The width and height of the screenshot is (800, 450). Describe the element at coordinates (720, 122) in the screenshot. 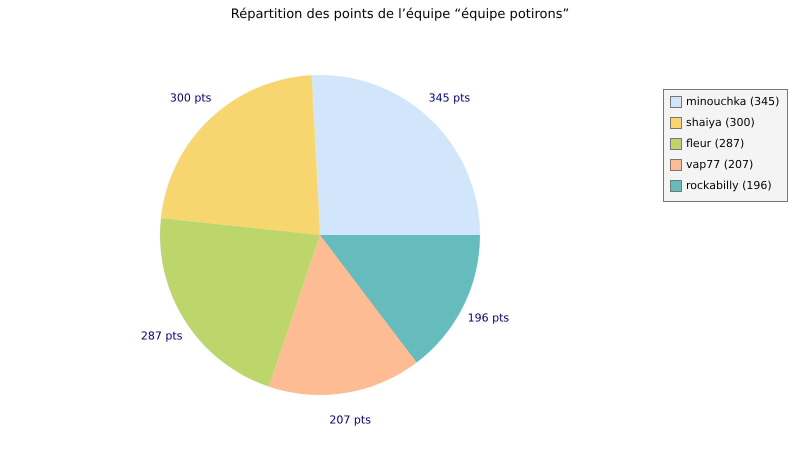

I see `legend-label: shaiya (300)` at that location.